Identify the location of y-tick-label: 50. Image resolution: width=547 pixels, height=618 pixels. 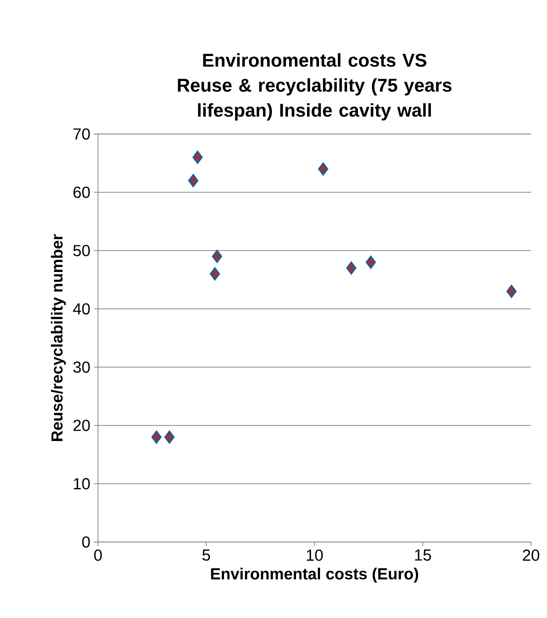
(81, 250).